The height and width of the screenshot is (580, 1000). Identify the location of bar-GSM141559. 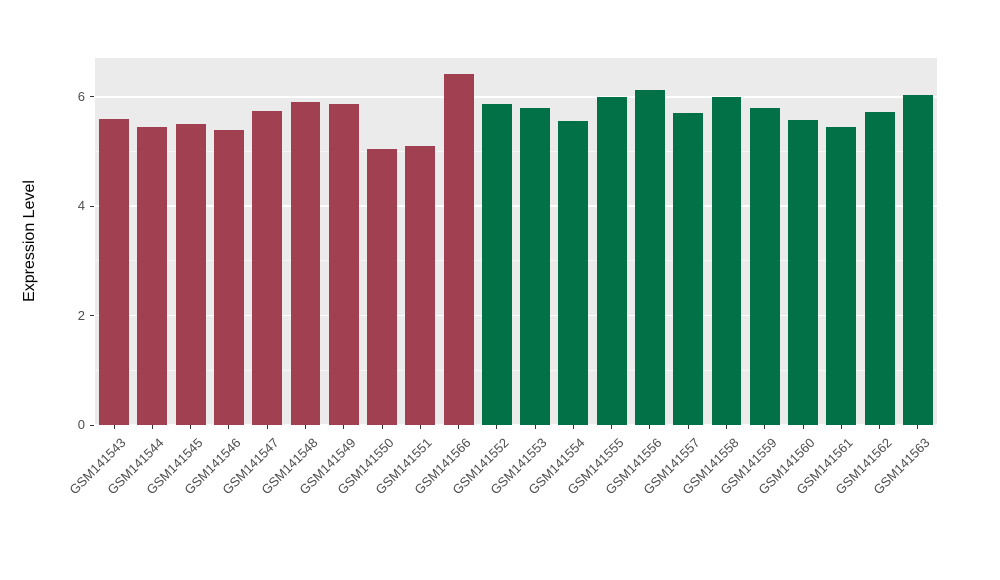
(764, 266).